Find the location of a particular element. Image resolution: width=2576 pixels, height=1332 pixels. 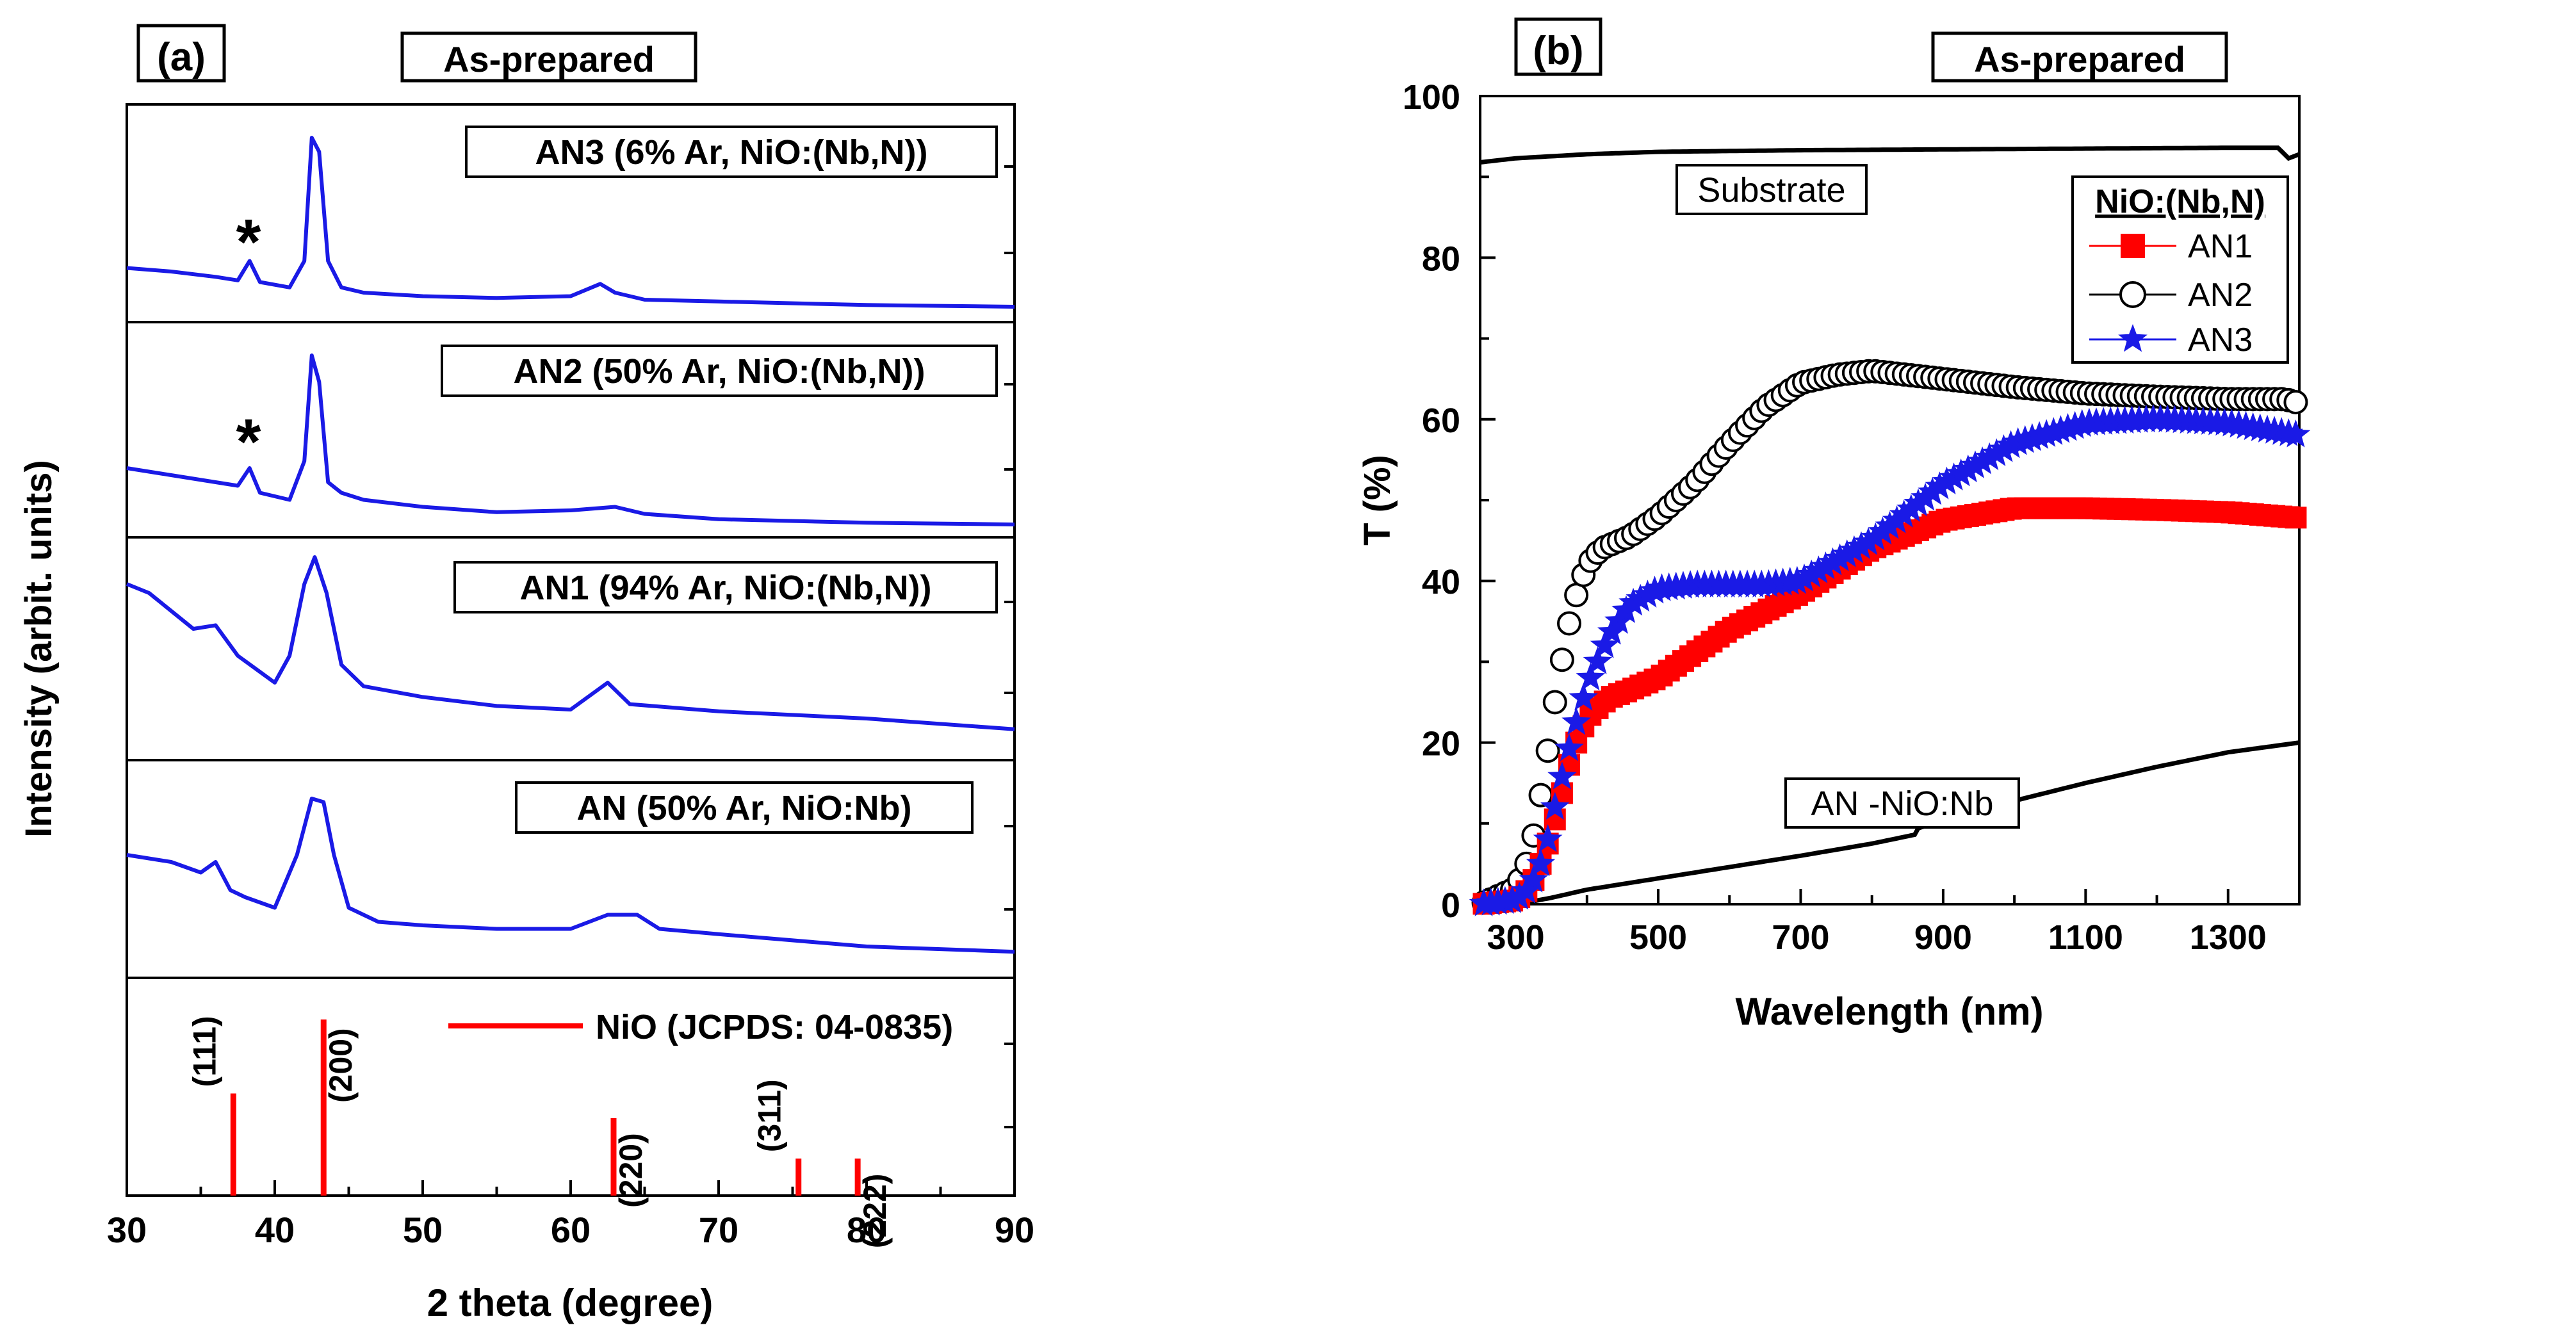

an-label: AN (50% Ar, NiO:Nb) is located at coordinates (743, 808).